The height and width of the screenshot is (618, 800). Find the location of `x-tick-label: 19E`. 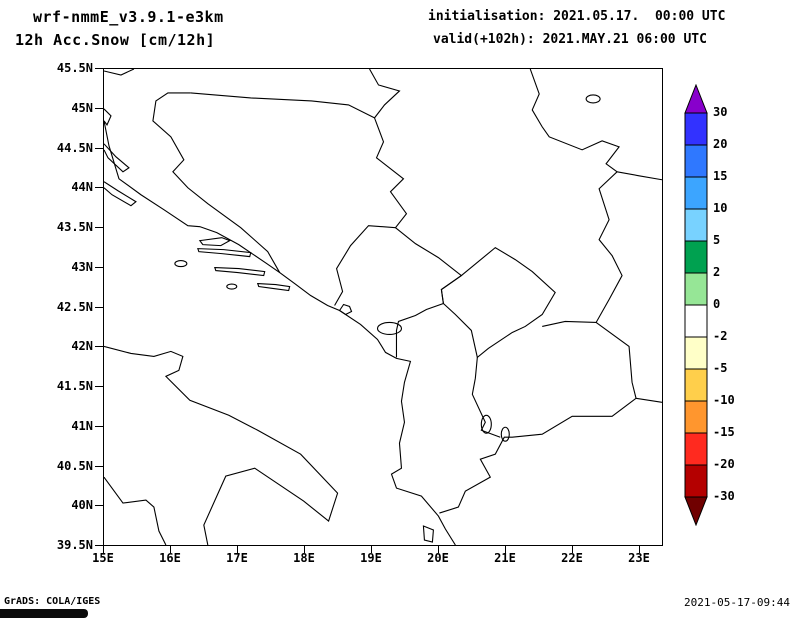

x-tick-label: 19E is located at coordinates (371, 558).